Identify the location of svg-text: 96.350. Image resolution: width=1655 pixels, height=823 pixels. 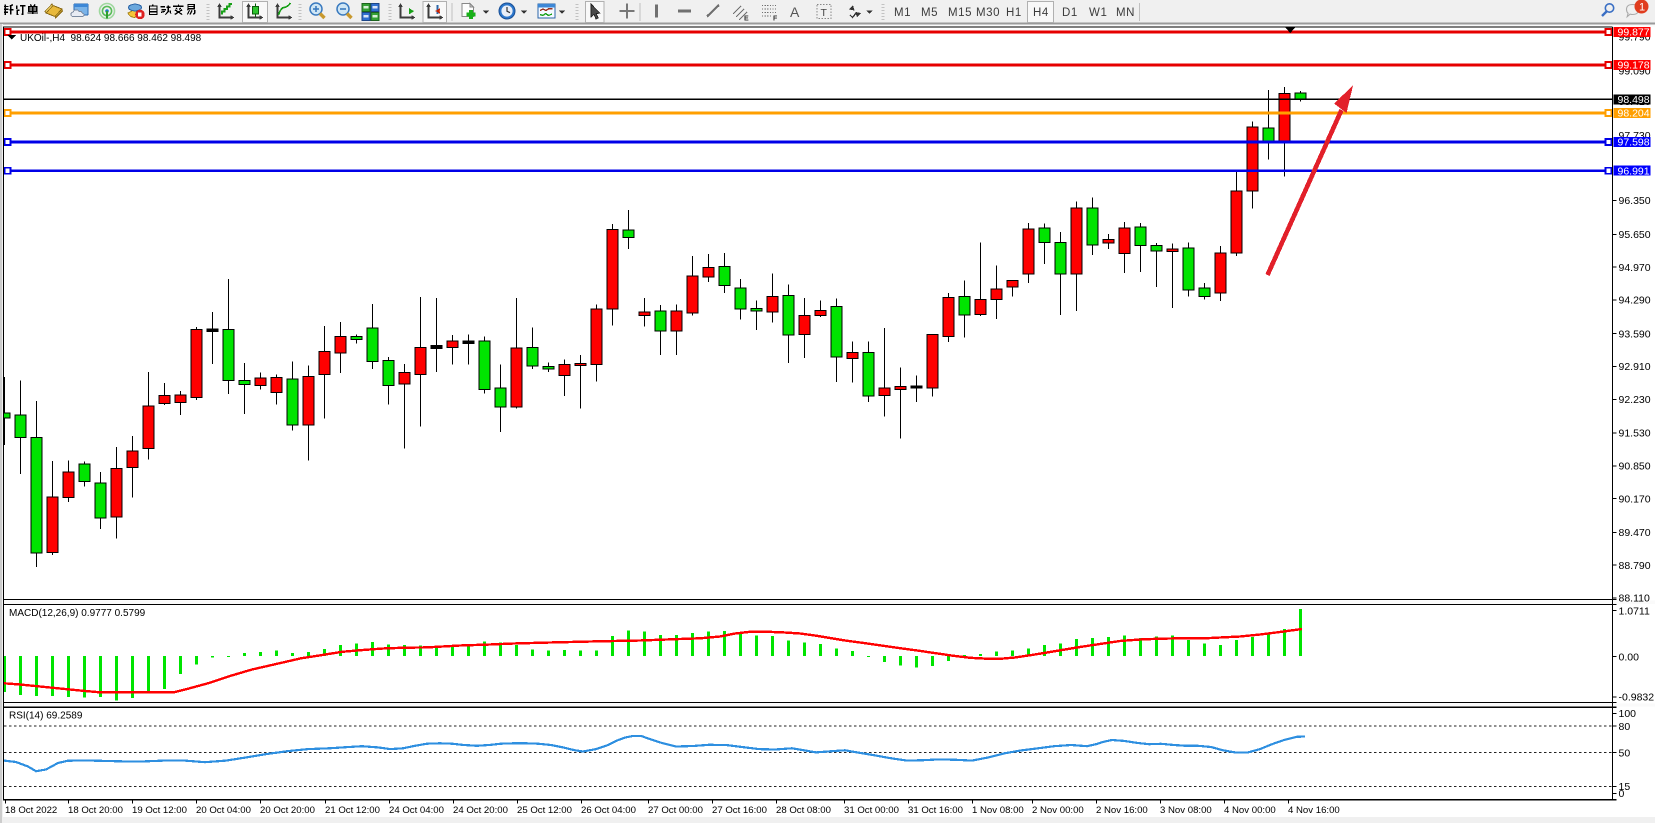
(1635, 201).